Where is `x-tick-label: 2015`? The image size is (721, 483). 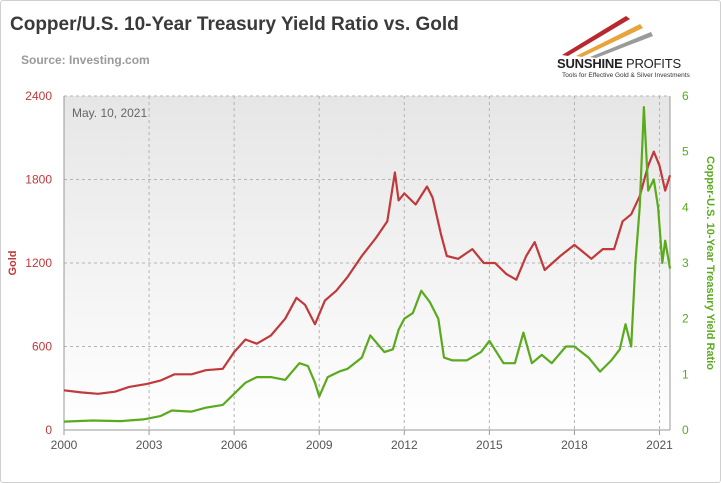
x-tick-label: 2015 is located at coordinates (489, 445).